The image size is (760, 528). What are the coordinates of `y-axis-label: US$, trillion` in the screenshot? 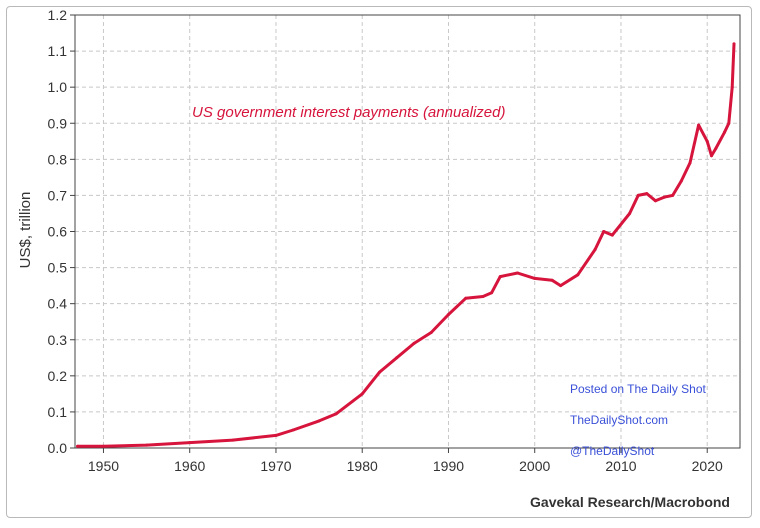 It's located at (25, 230).